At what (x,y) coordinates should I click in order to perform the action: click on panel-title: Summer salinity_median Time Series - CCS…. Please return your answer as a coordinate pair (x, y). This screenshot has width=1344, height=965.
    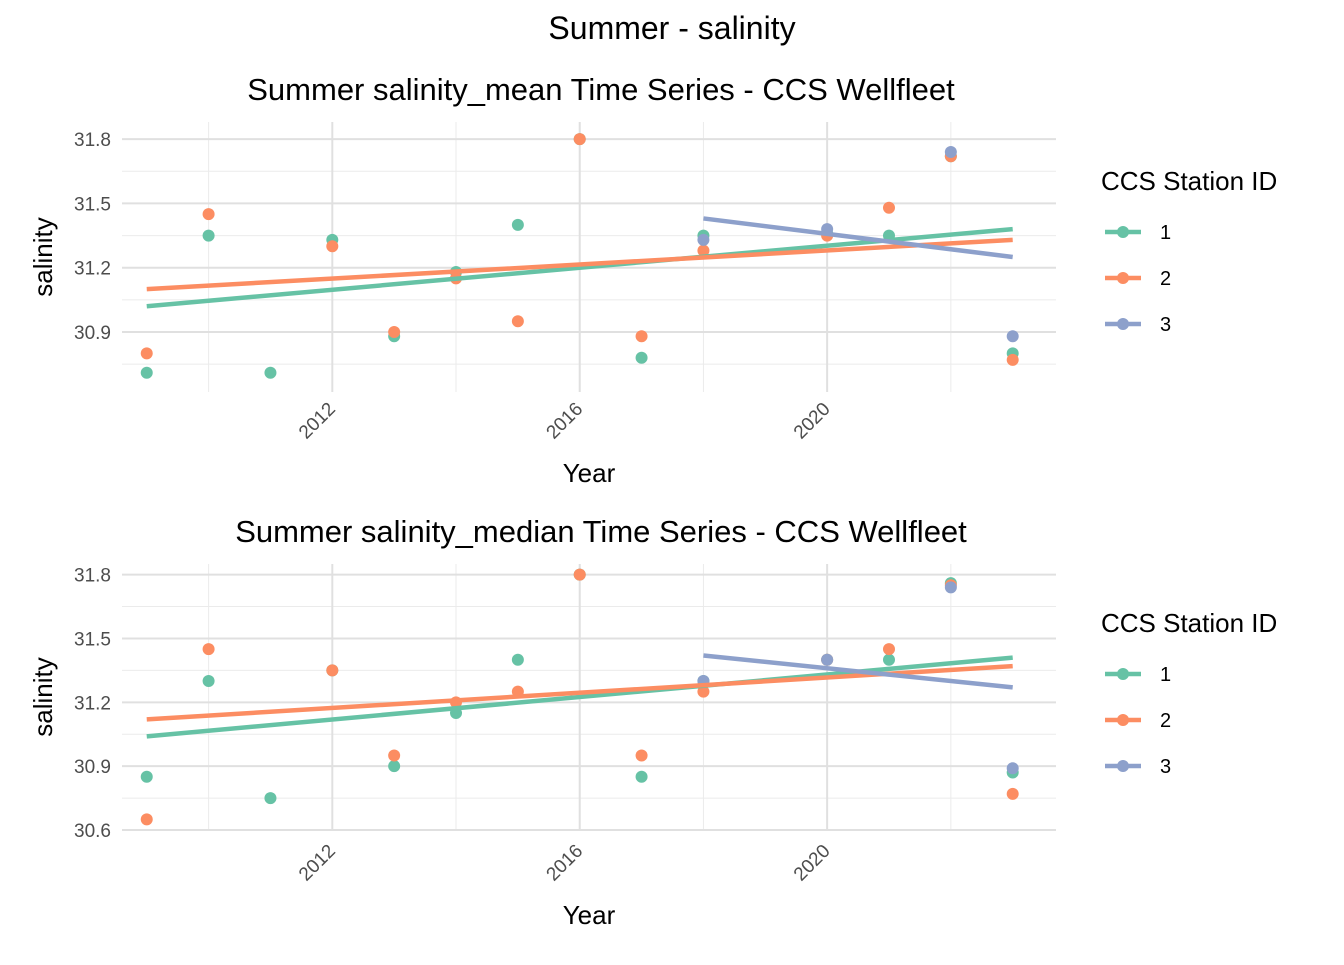
    Looking at the image, I should click on (601, 531).